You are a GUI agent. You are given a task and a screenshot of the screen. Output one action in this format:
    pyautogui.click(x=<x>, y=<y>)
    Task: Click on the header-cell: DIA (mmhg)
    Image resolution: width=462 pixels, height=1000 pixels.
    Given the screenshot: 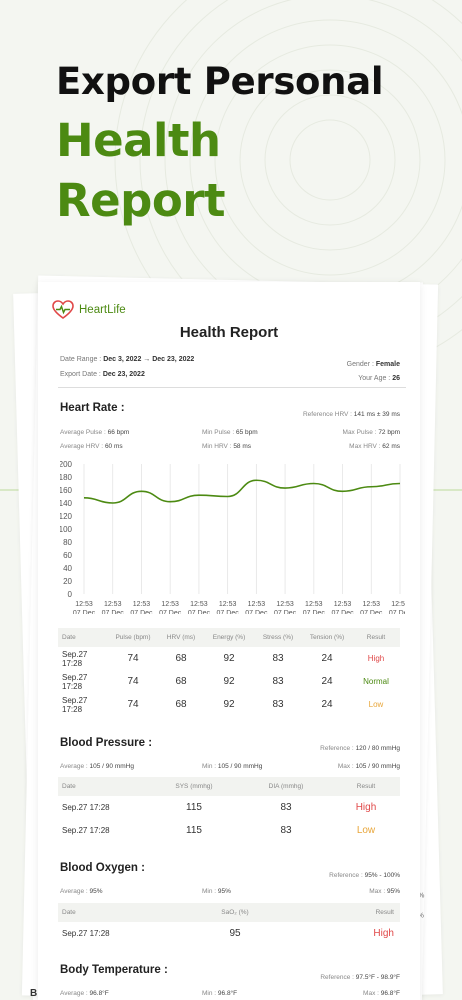 What is the action you would take?
    pyautogui.click(x=286, y=786)
    